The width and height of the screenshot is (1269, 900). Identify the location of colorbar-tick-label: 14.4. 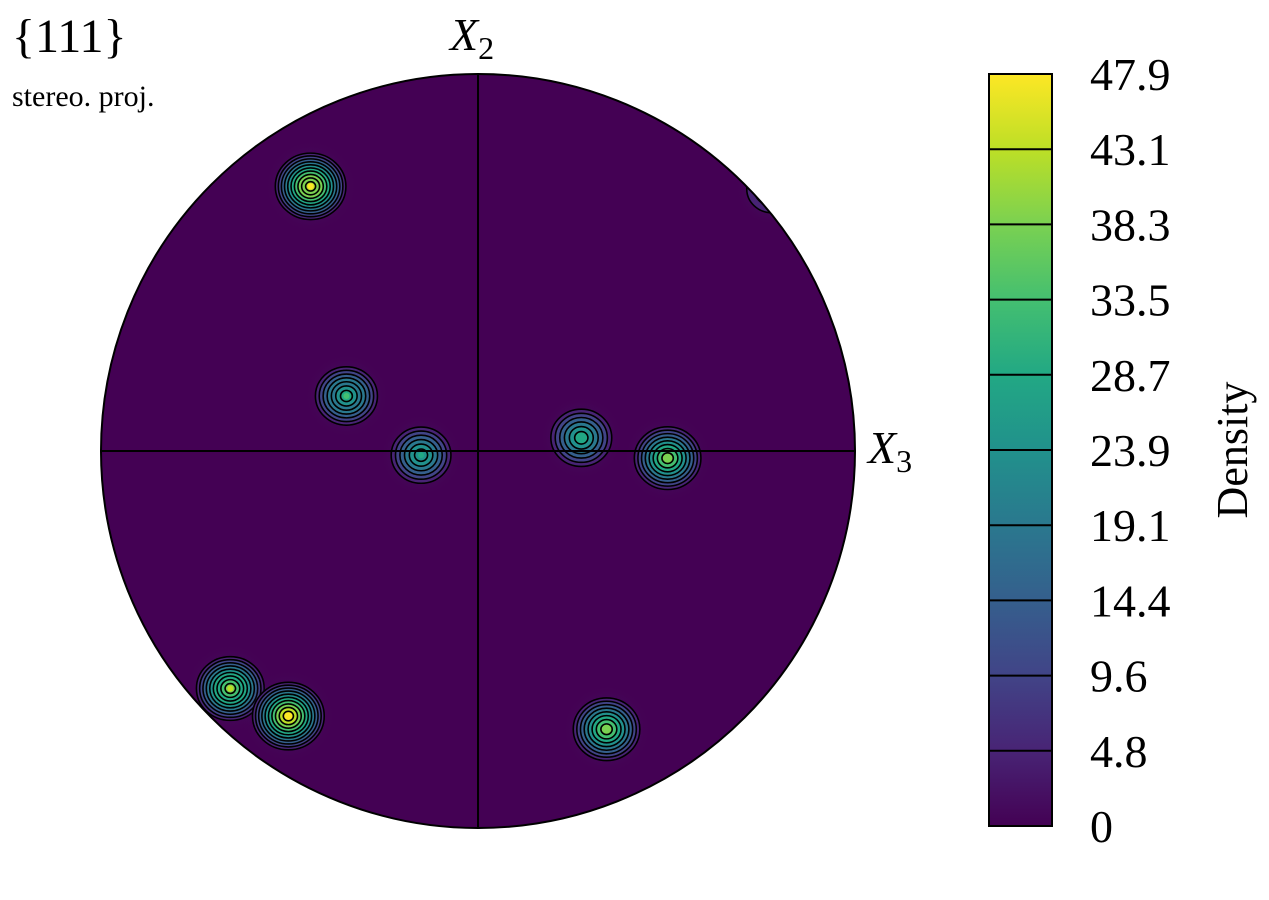
(1130, 600).